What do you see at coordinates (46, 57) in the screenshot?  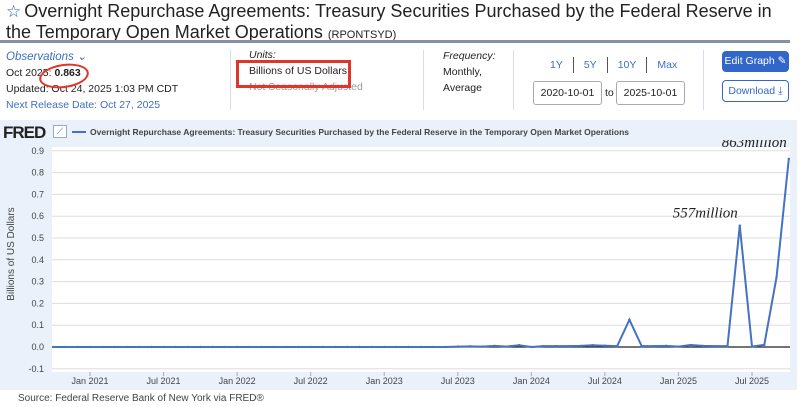 I see `observations-toggle: Observations ⌄` at bounding box center [46, 57].